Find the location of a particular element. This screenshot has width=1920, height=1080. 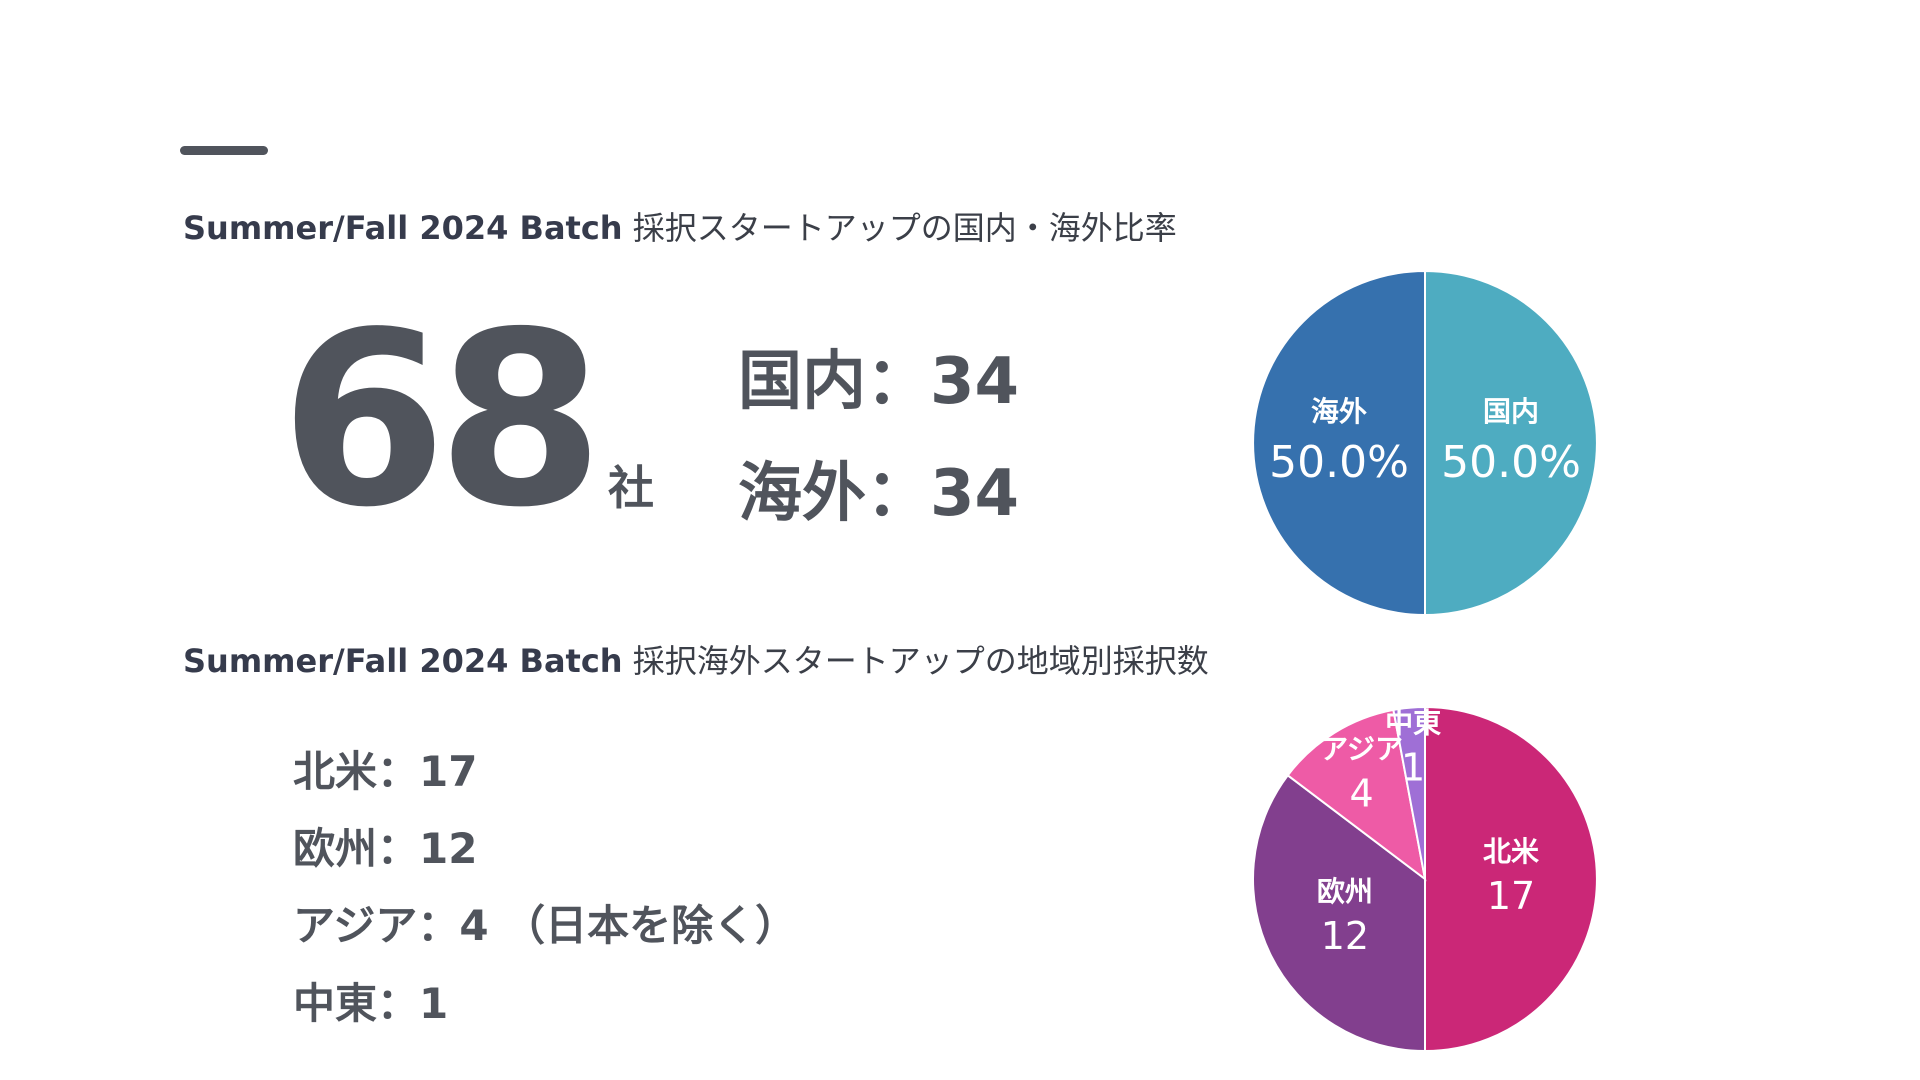

region-asia: アジア：4 （日本を除く） is located at coordinates (545, 925).